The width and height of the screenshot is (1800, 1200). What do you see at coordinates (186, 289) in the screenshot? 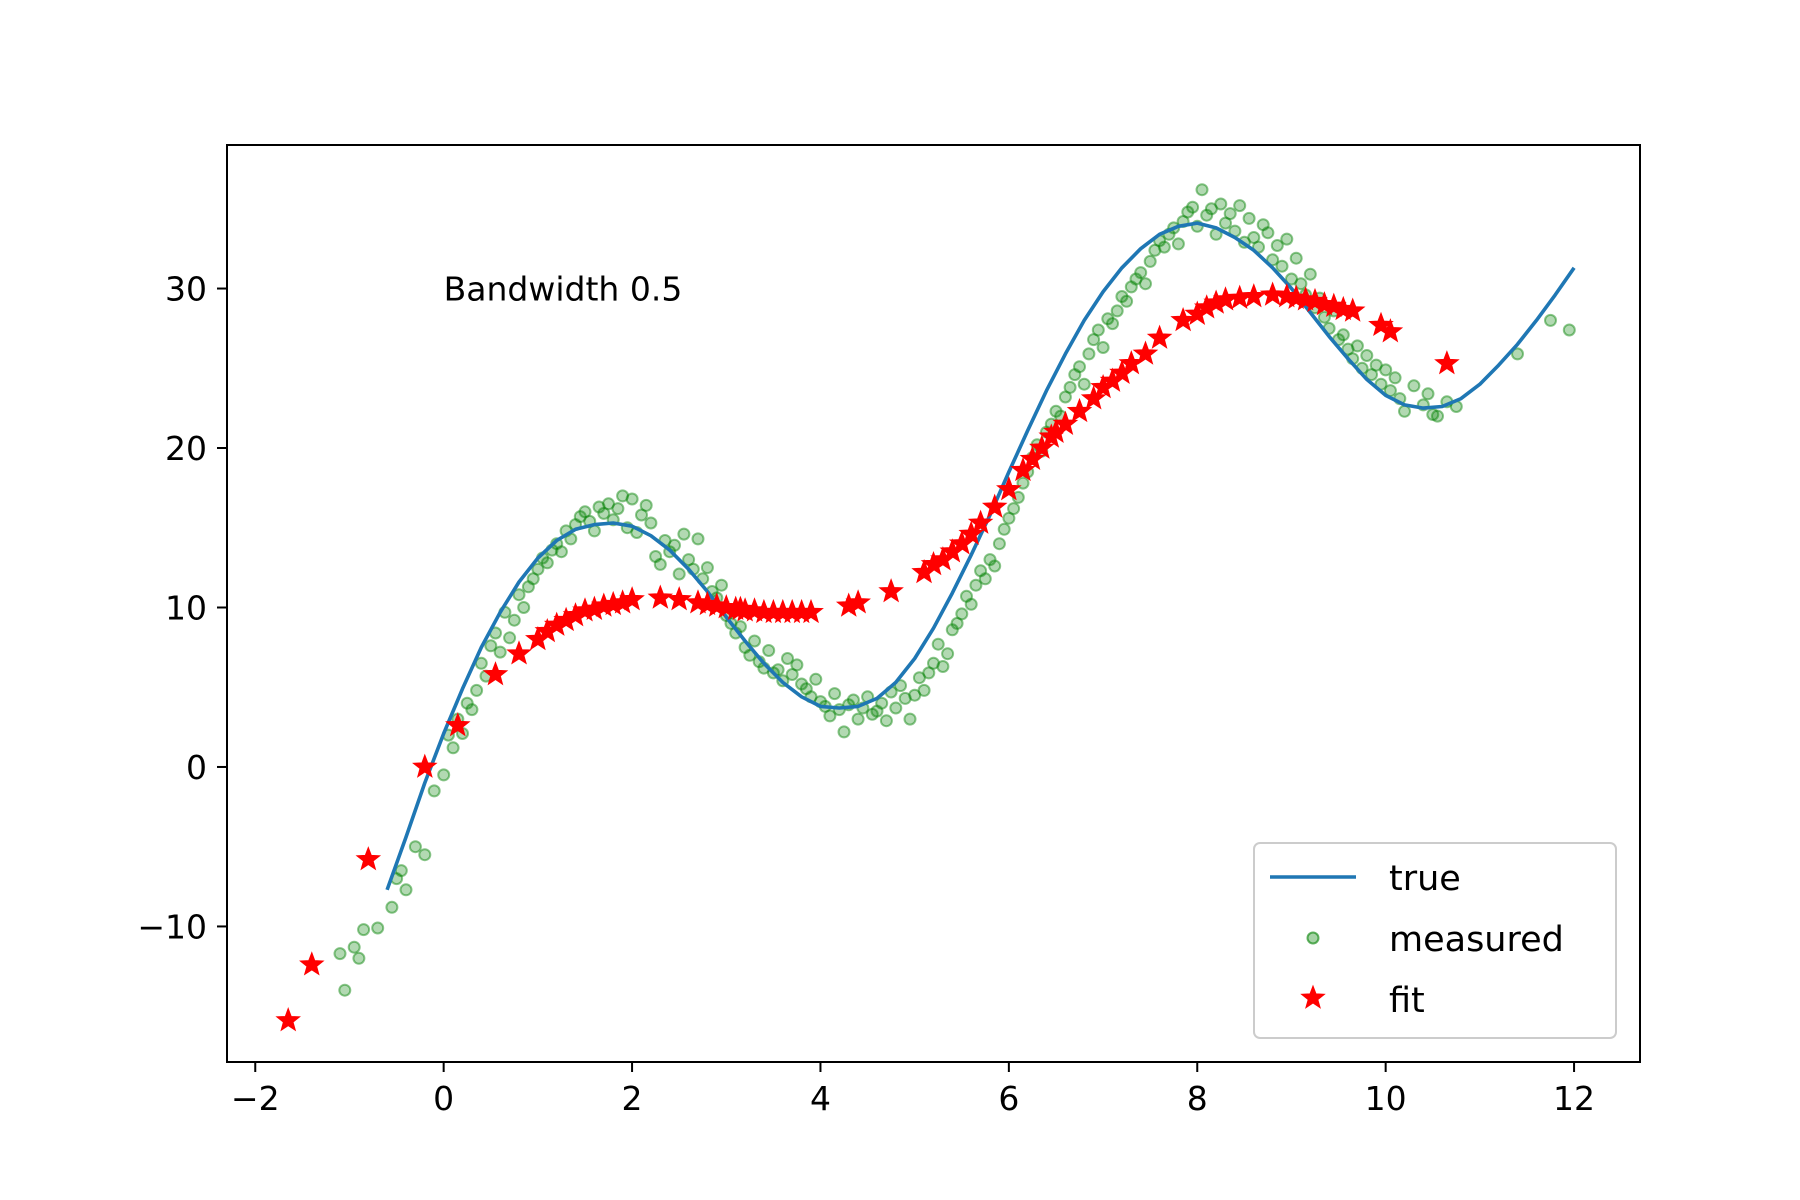
I see `y-tick-label: 30` at bounding box center [186, 289].